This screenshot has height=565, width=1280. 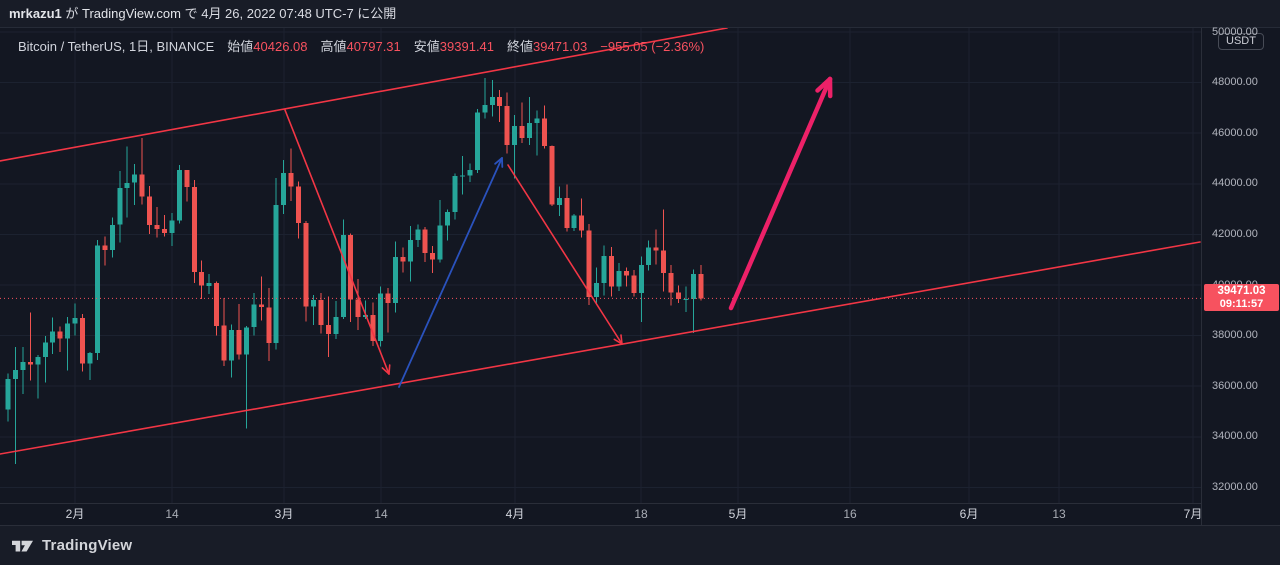 I want to click on ohlc-field-label: 高値, so click(x=333, y=46).